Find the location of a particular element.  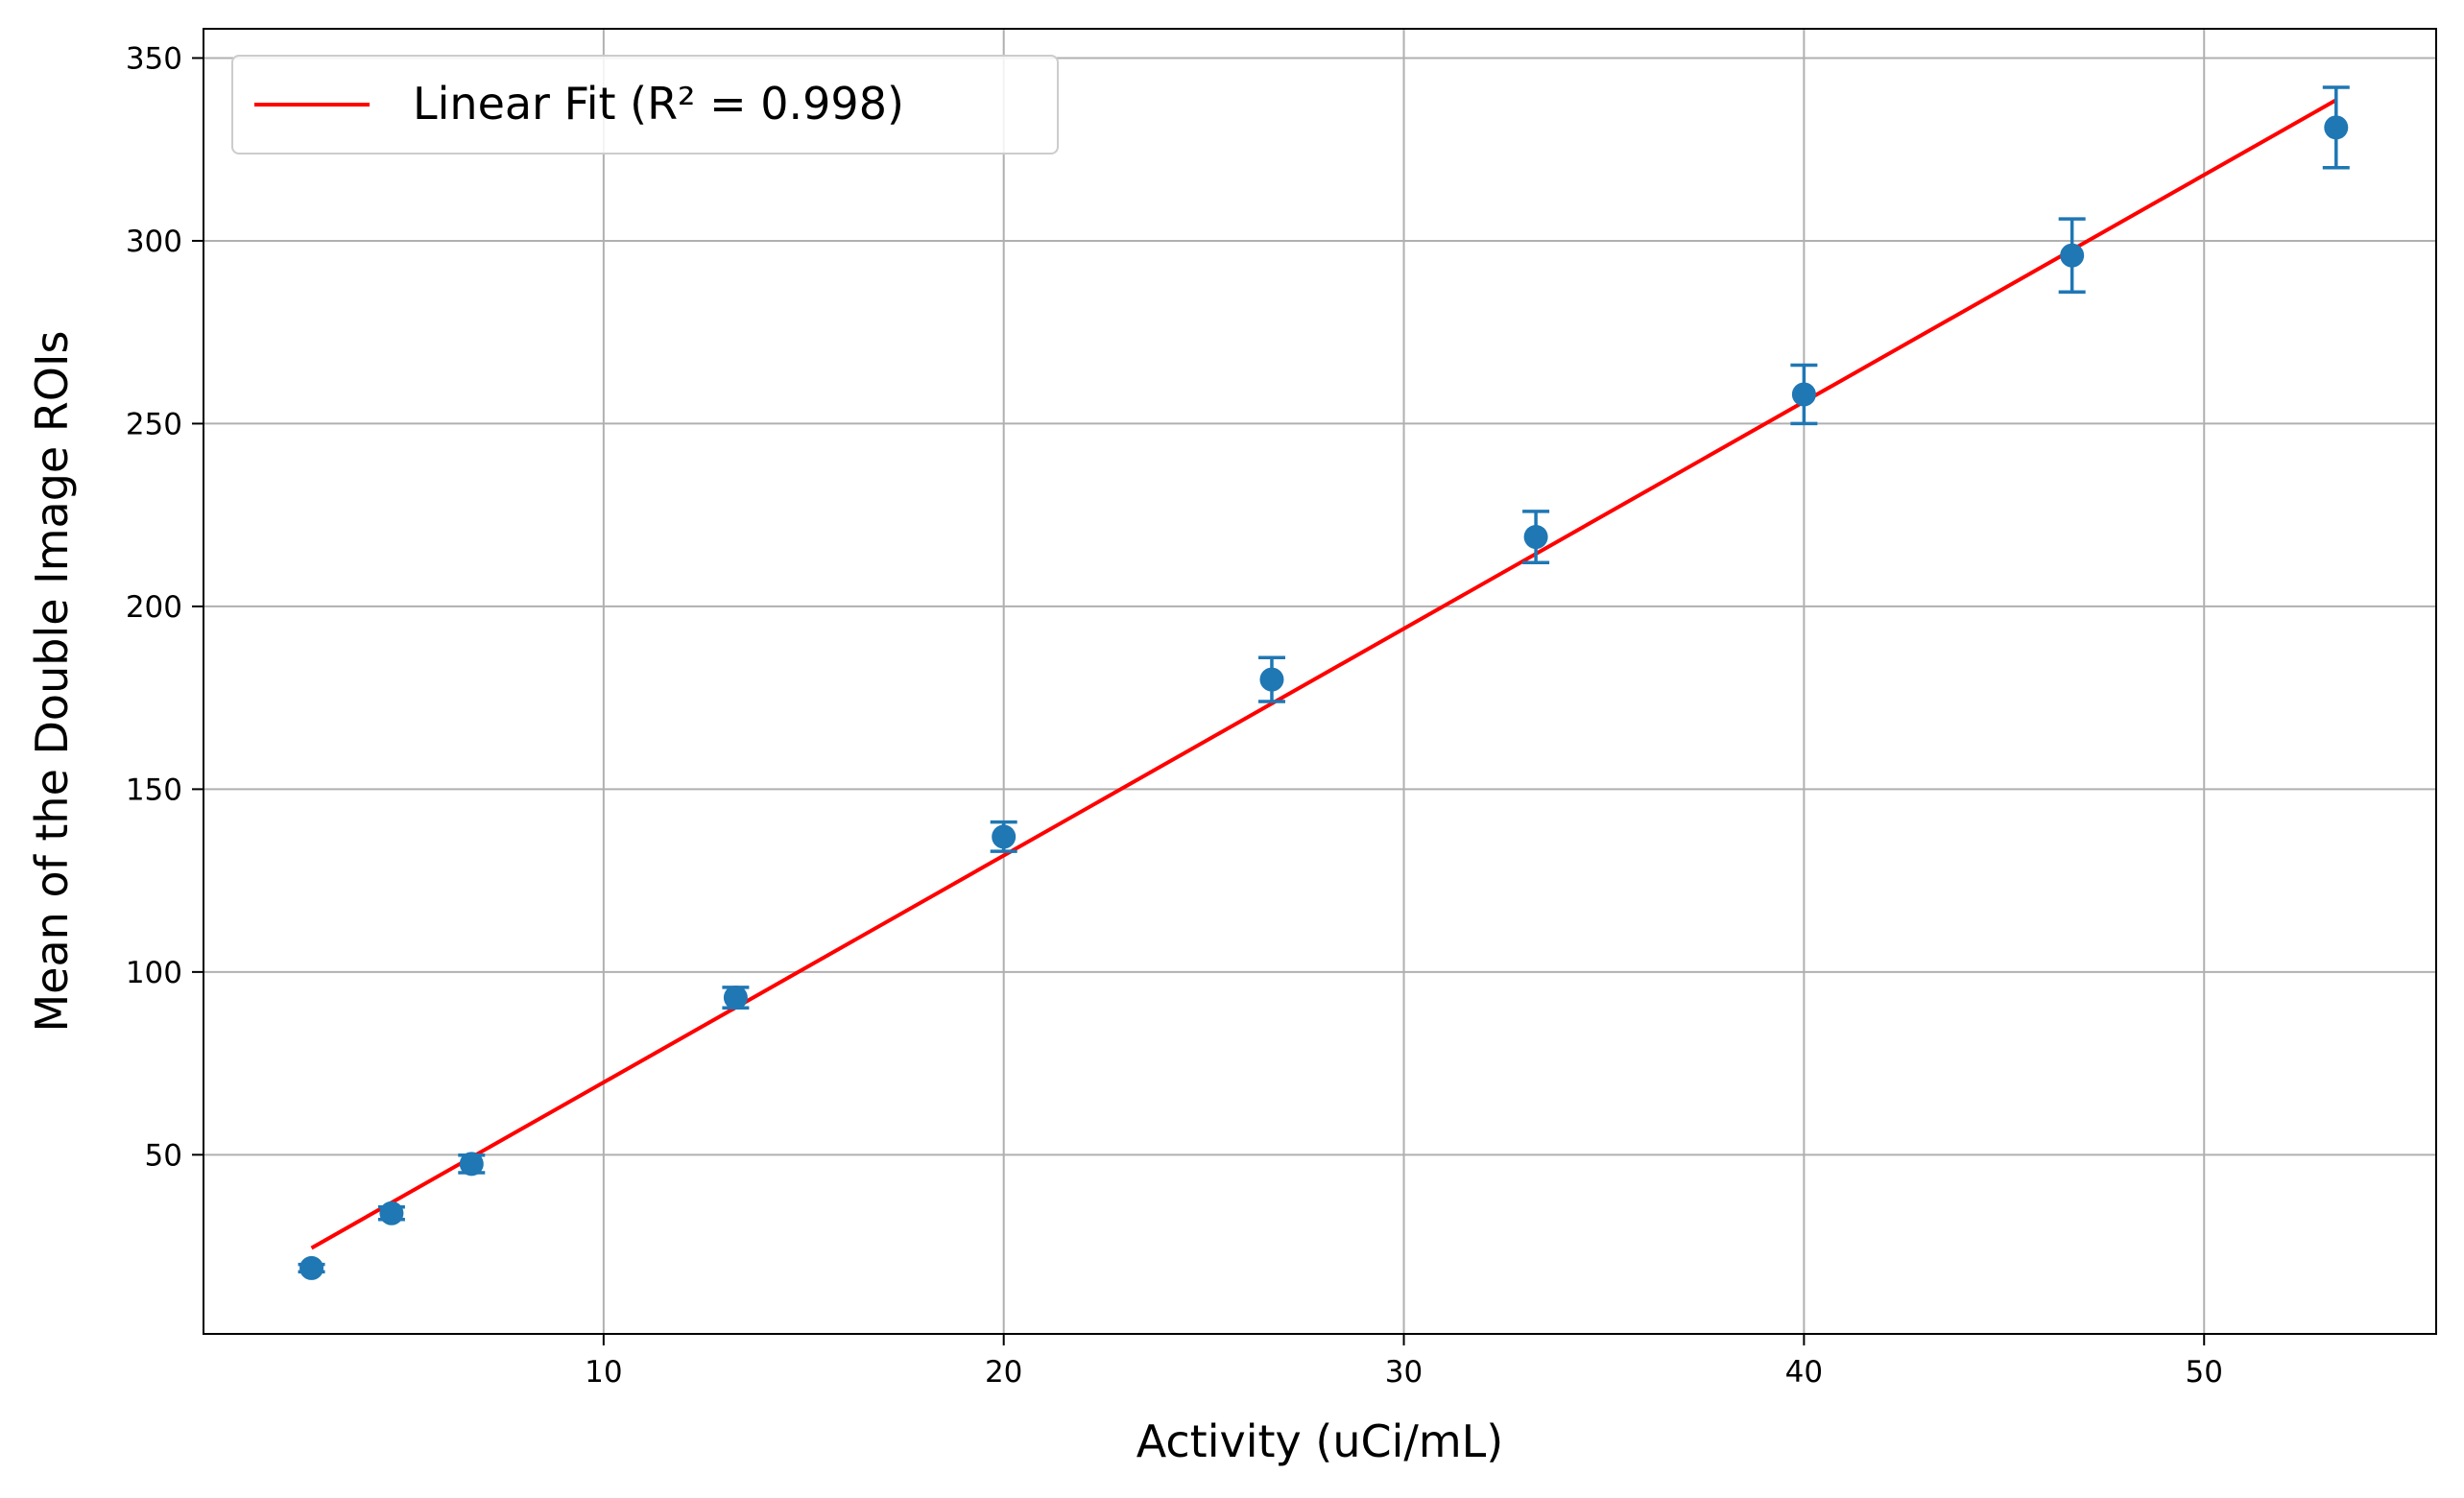

x-tick-label: 40 is located at coordinates (1804, 1373).